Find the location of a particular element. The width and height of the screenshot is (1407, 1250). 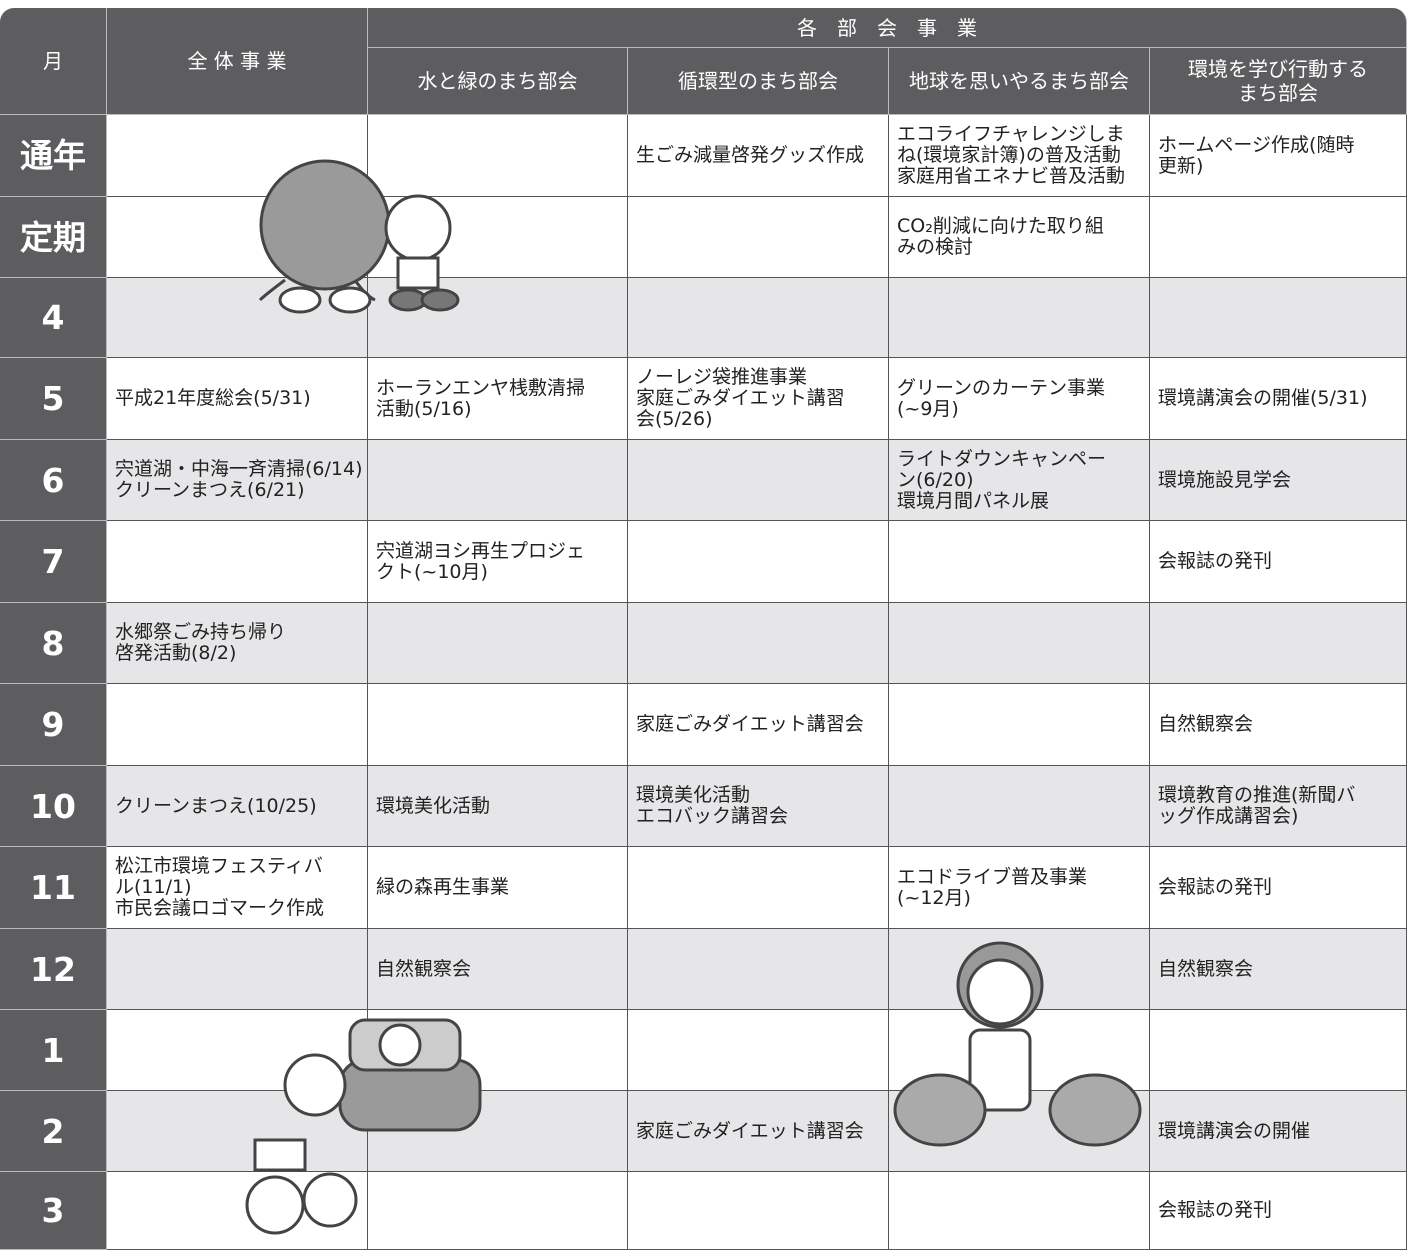

committee-header: 環境を学び行動する まち部会 is located at coordinates (1278, 81).